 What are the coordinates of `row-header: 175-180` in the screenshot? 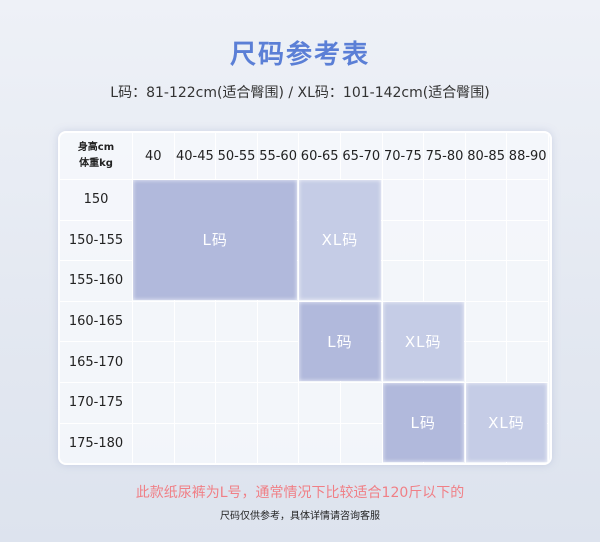 It's located at (96, 443).